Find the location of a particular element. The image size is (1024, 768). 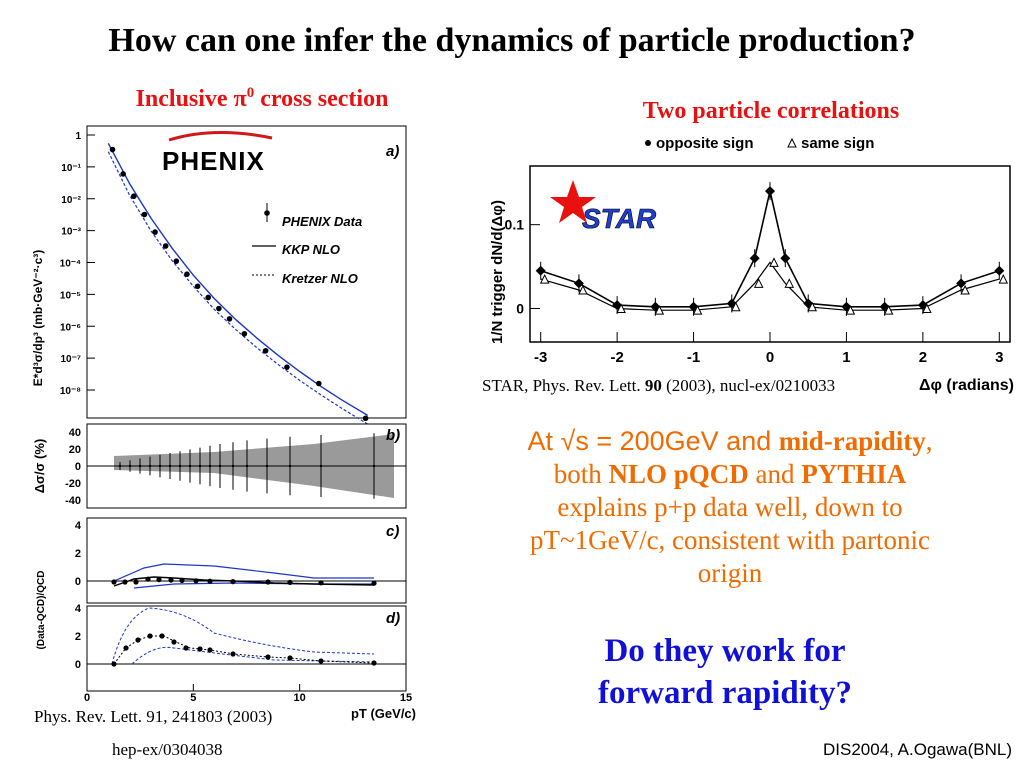

y-axis-label: E*d³σ/dp³ (mb·GeV⁻²·c³) is located at coordinates (38, 318).